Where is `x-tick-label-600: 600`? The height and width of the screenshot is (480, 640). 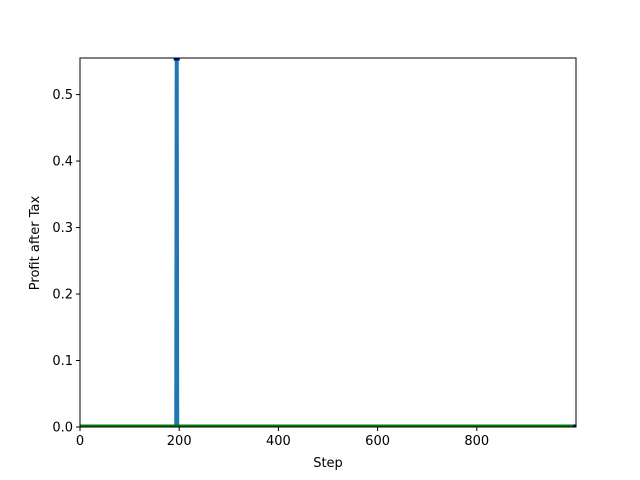 x-tick-label-600: 600 is located at coordinates (377, 441).